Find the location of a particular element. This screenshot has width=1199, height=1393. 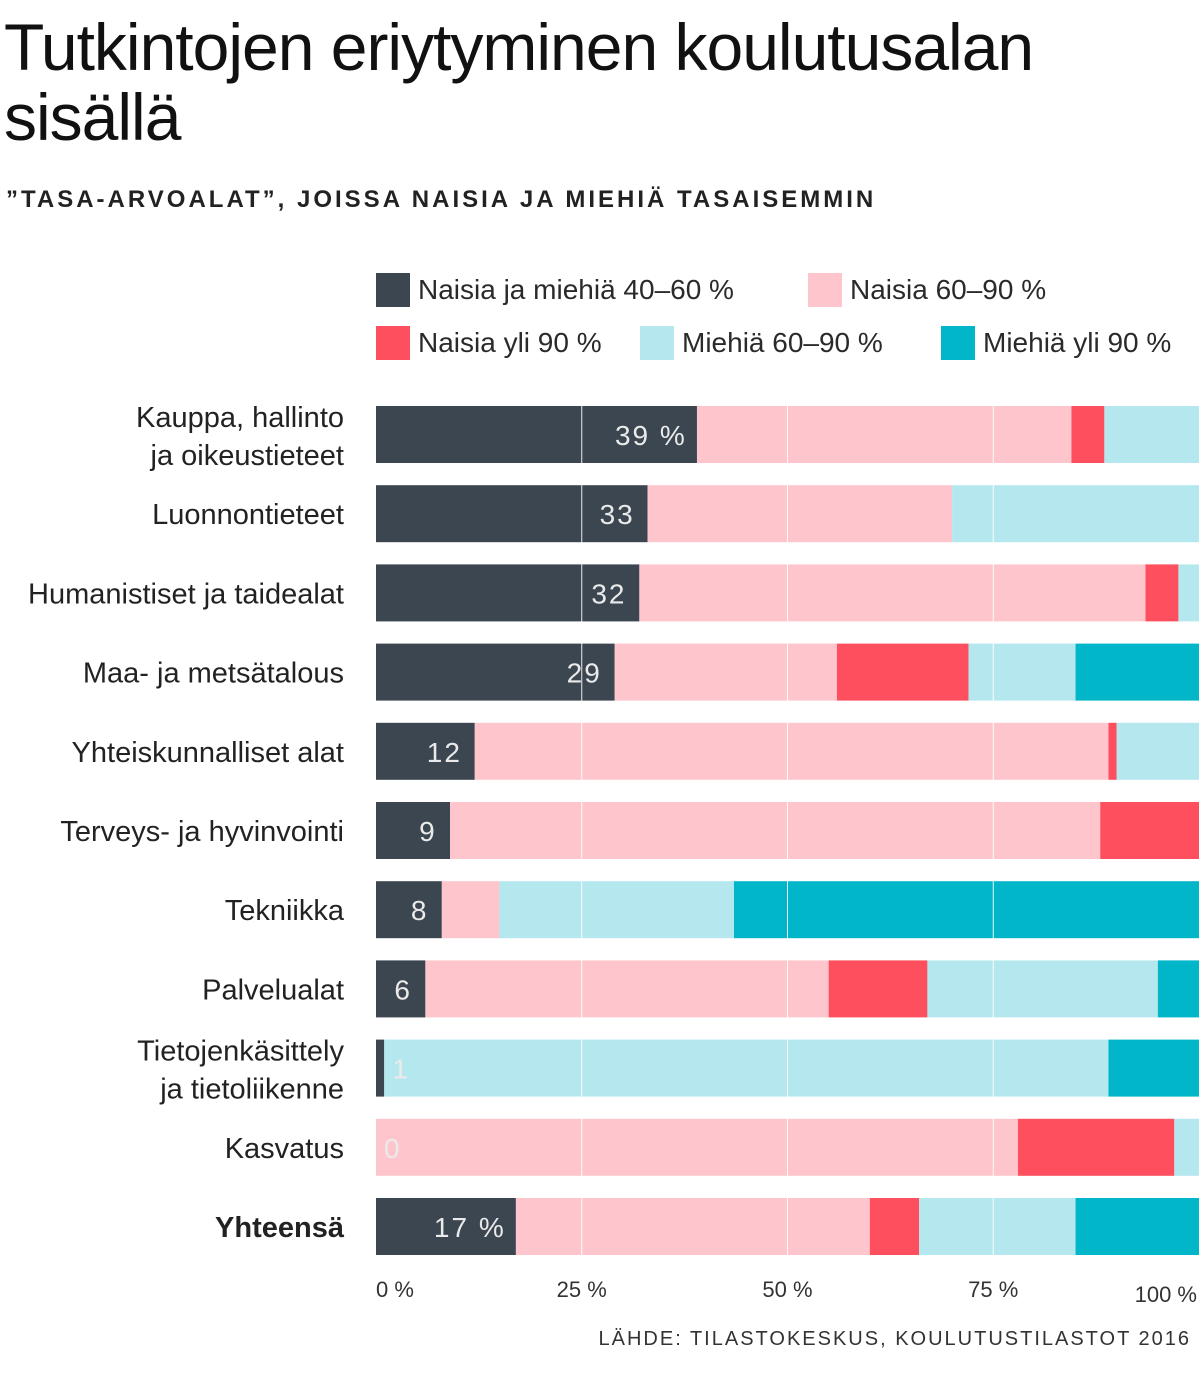

category-label-line: ja oikeustieteet is located at coordinates (247, 456).